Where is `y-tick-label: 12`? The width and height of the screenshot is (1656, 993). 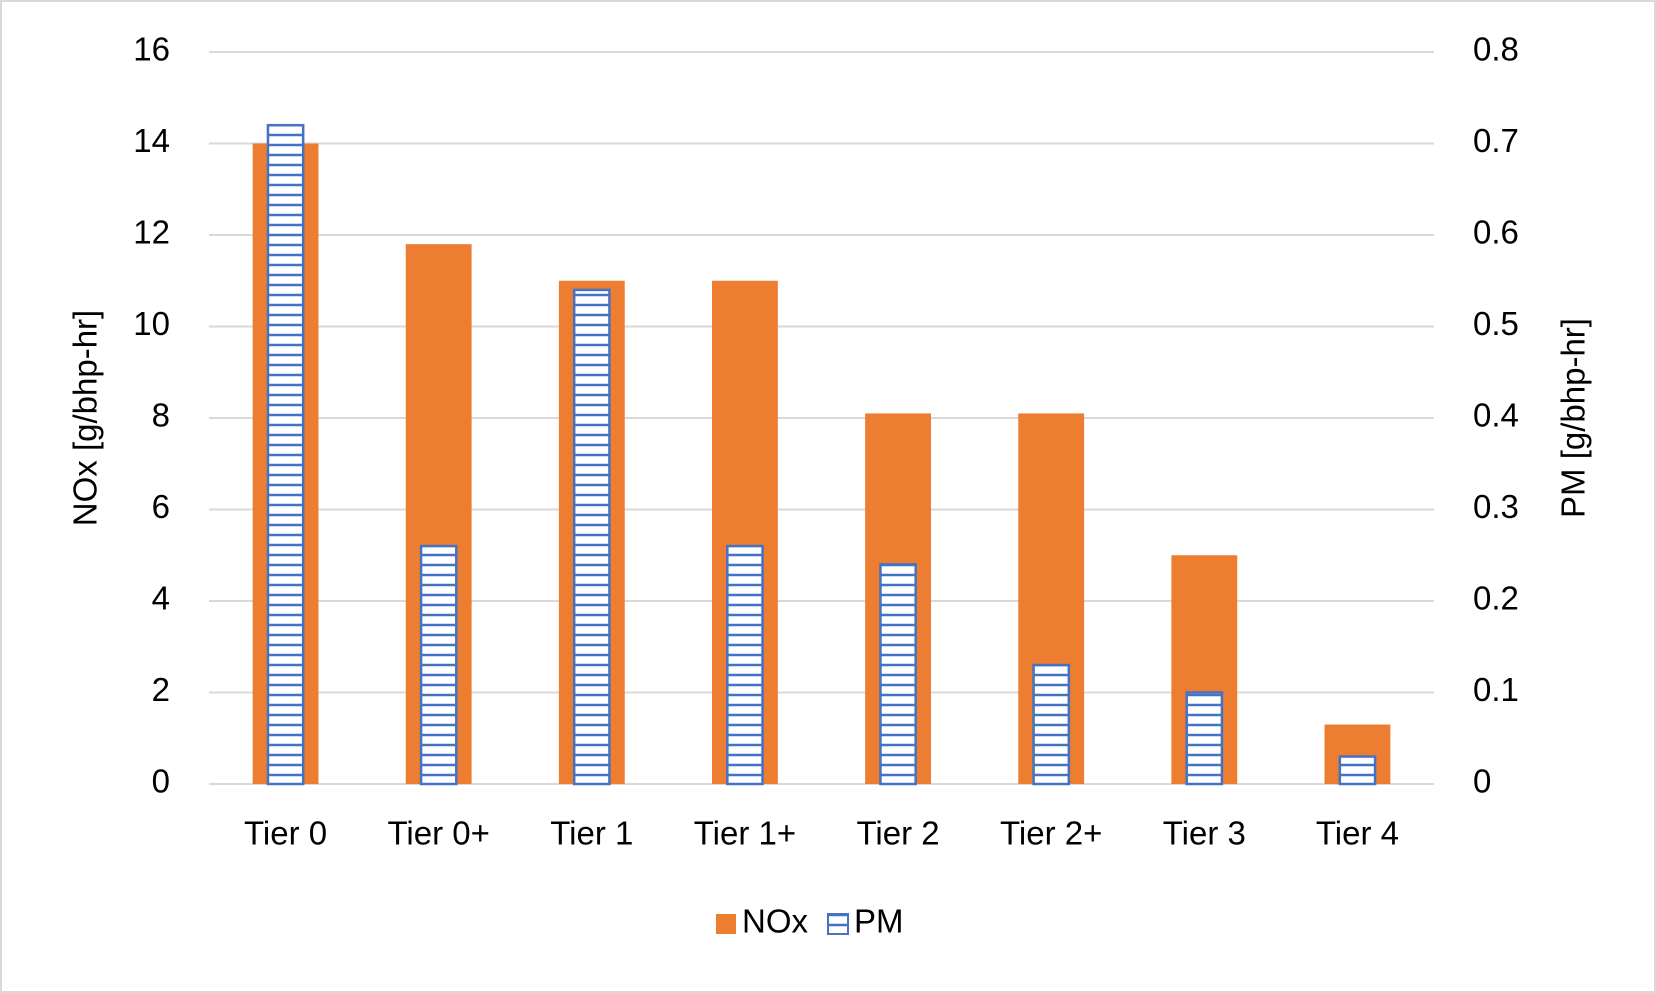 y-tick-label: 12 is located at coordinates (151, 232).